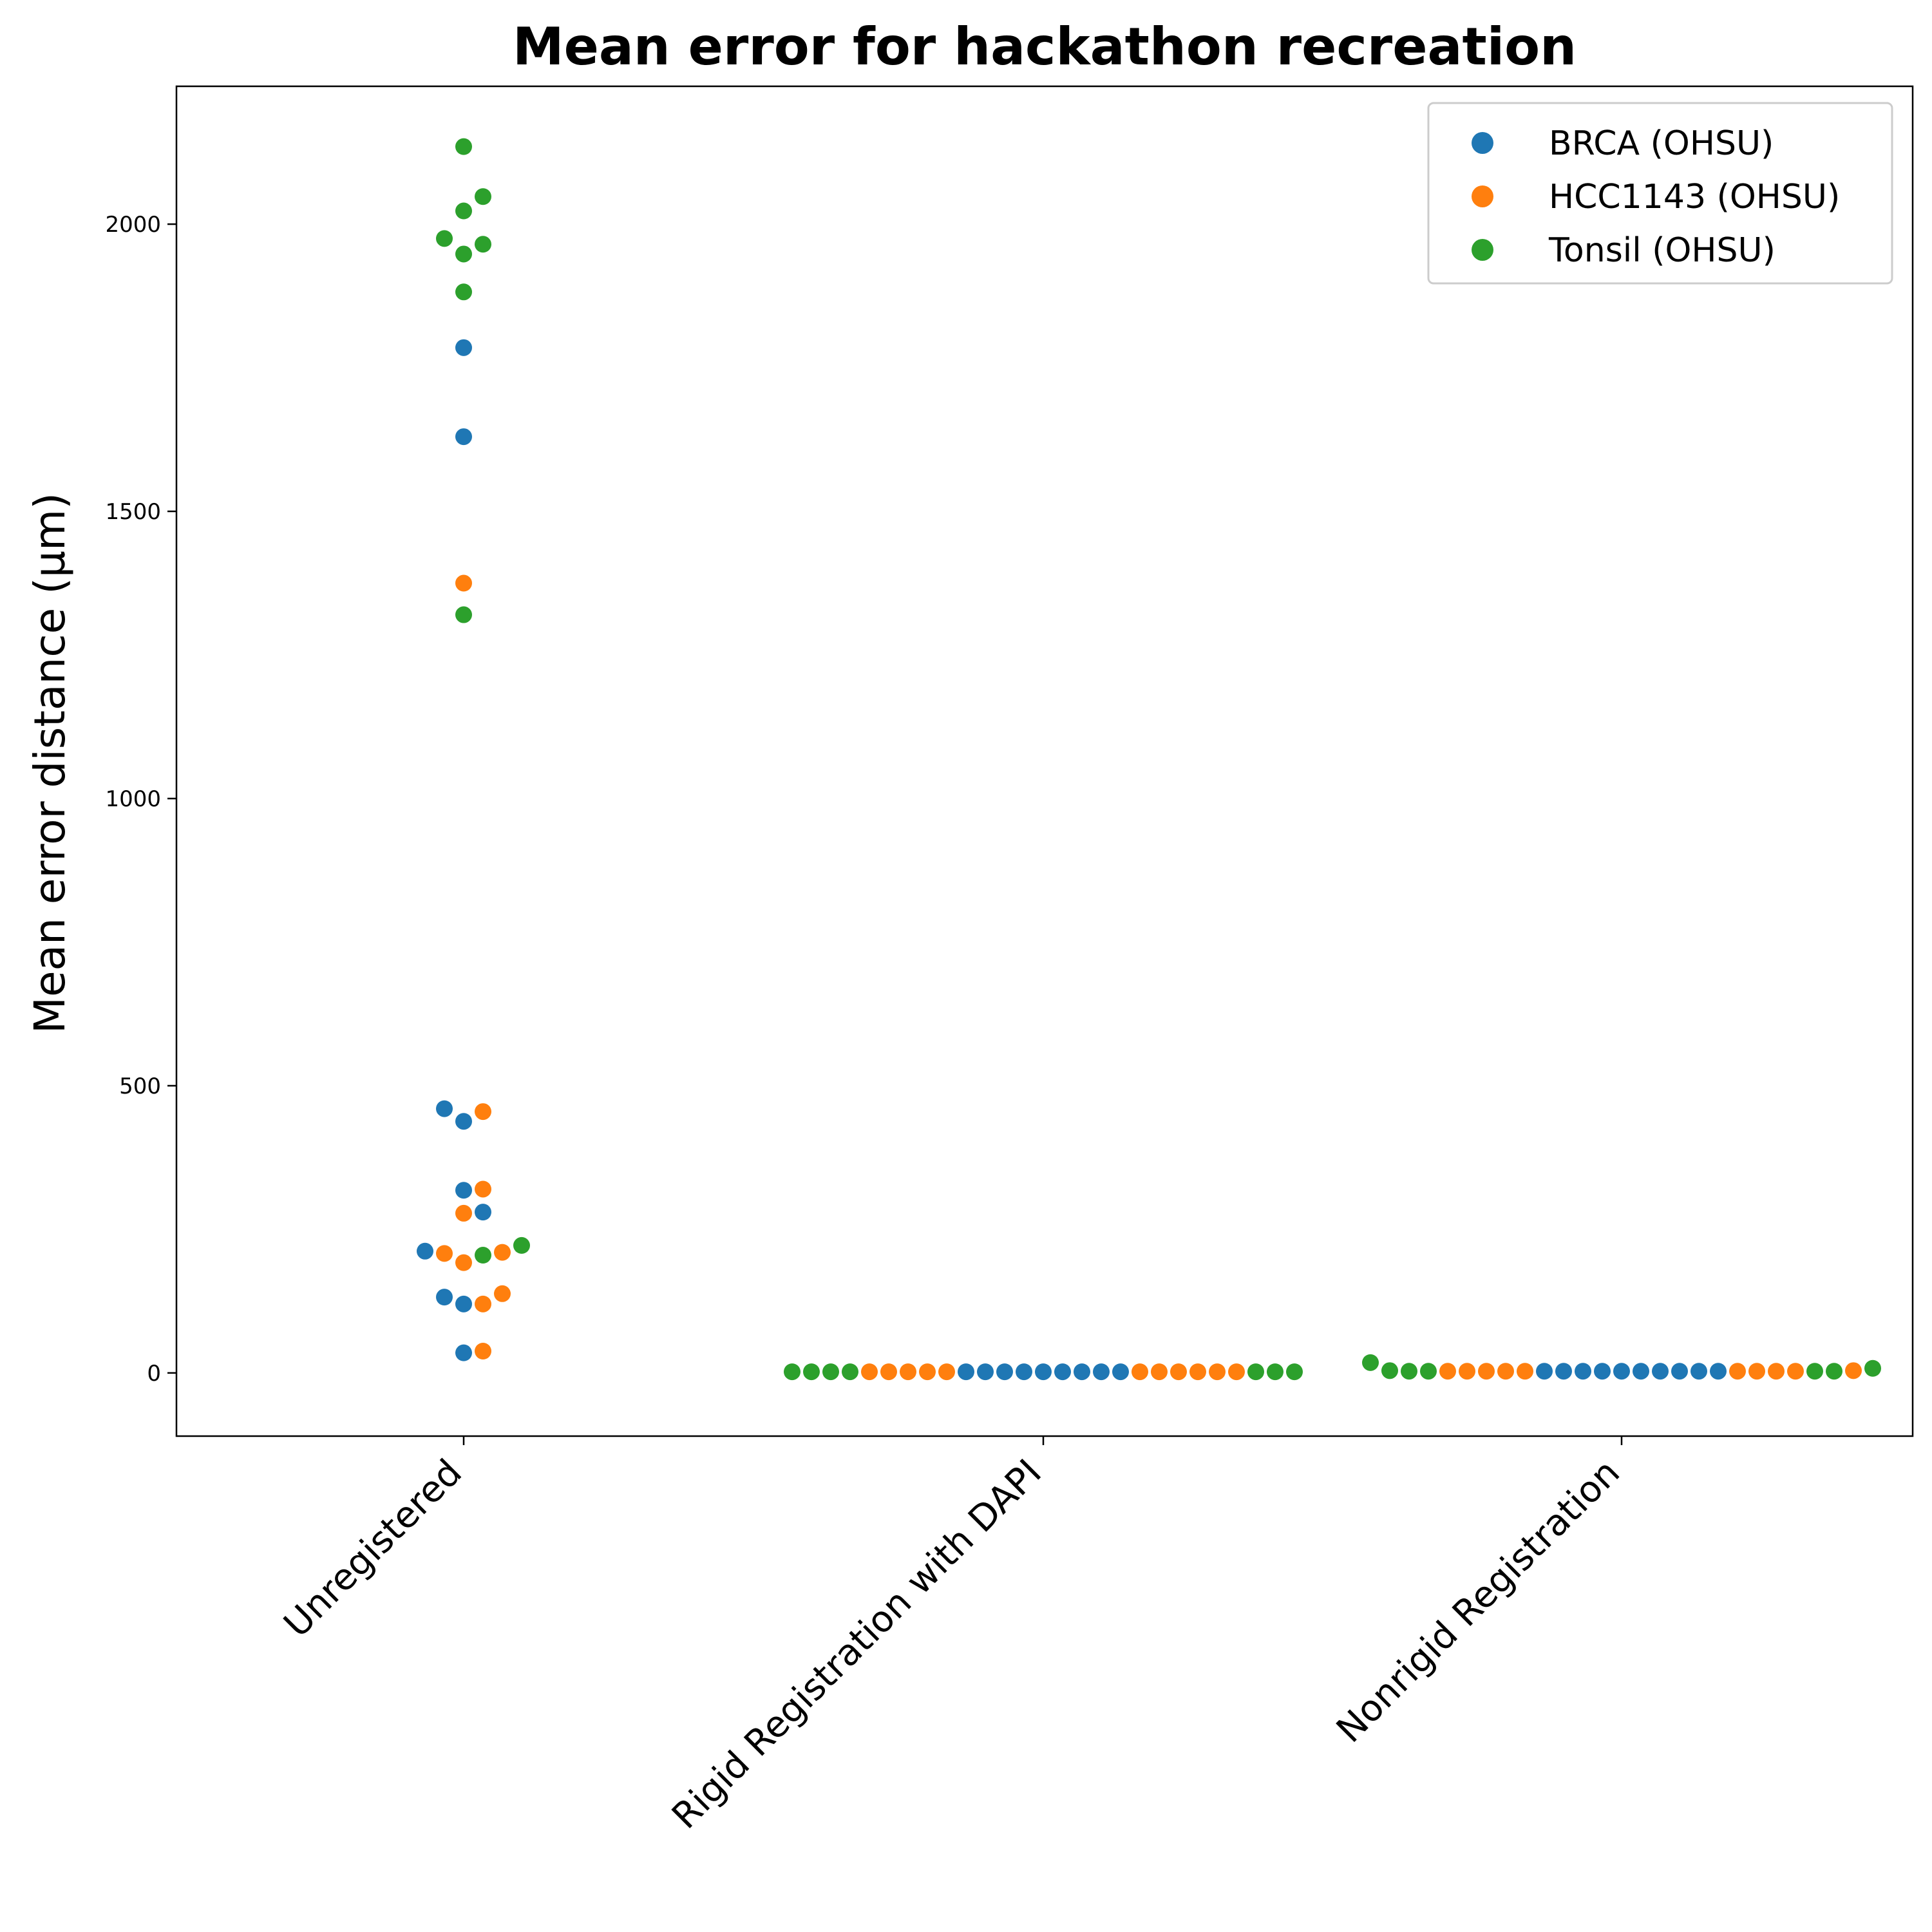 This screenshot has width=1932, height=1932. I want to click on y-axis: 0 500 1000 1500 2000, so click(140, 799).